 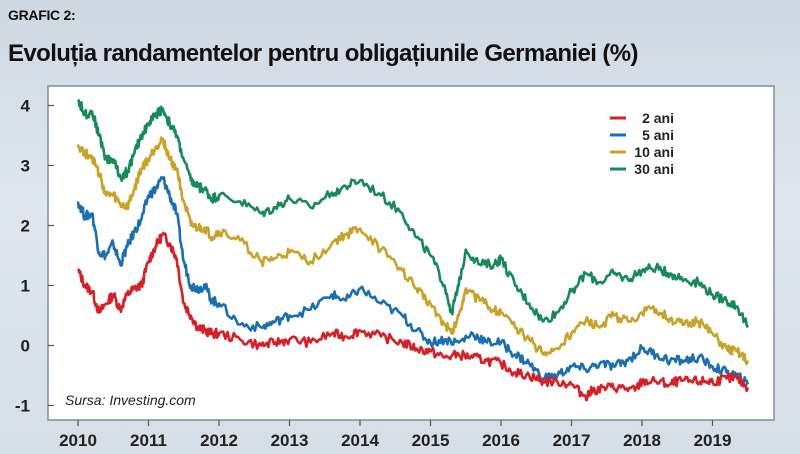 I want to click on x-tick-label: 2018, so click(x=642, y=440).